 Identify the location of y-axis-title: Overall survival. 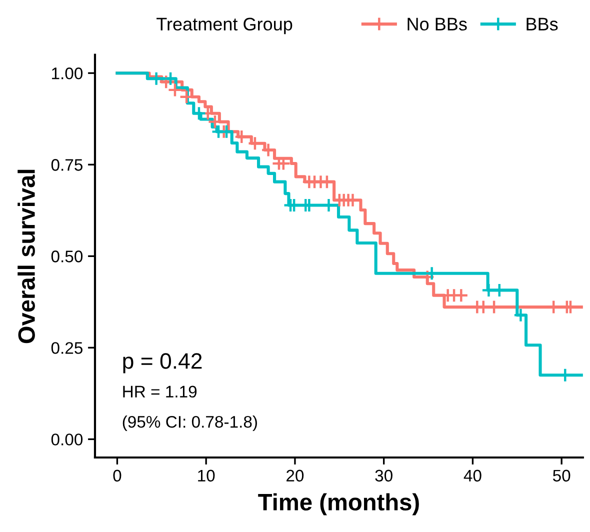
(26, 257).